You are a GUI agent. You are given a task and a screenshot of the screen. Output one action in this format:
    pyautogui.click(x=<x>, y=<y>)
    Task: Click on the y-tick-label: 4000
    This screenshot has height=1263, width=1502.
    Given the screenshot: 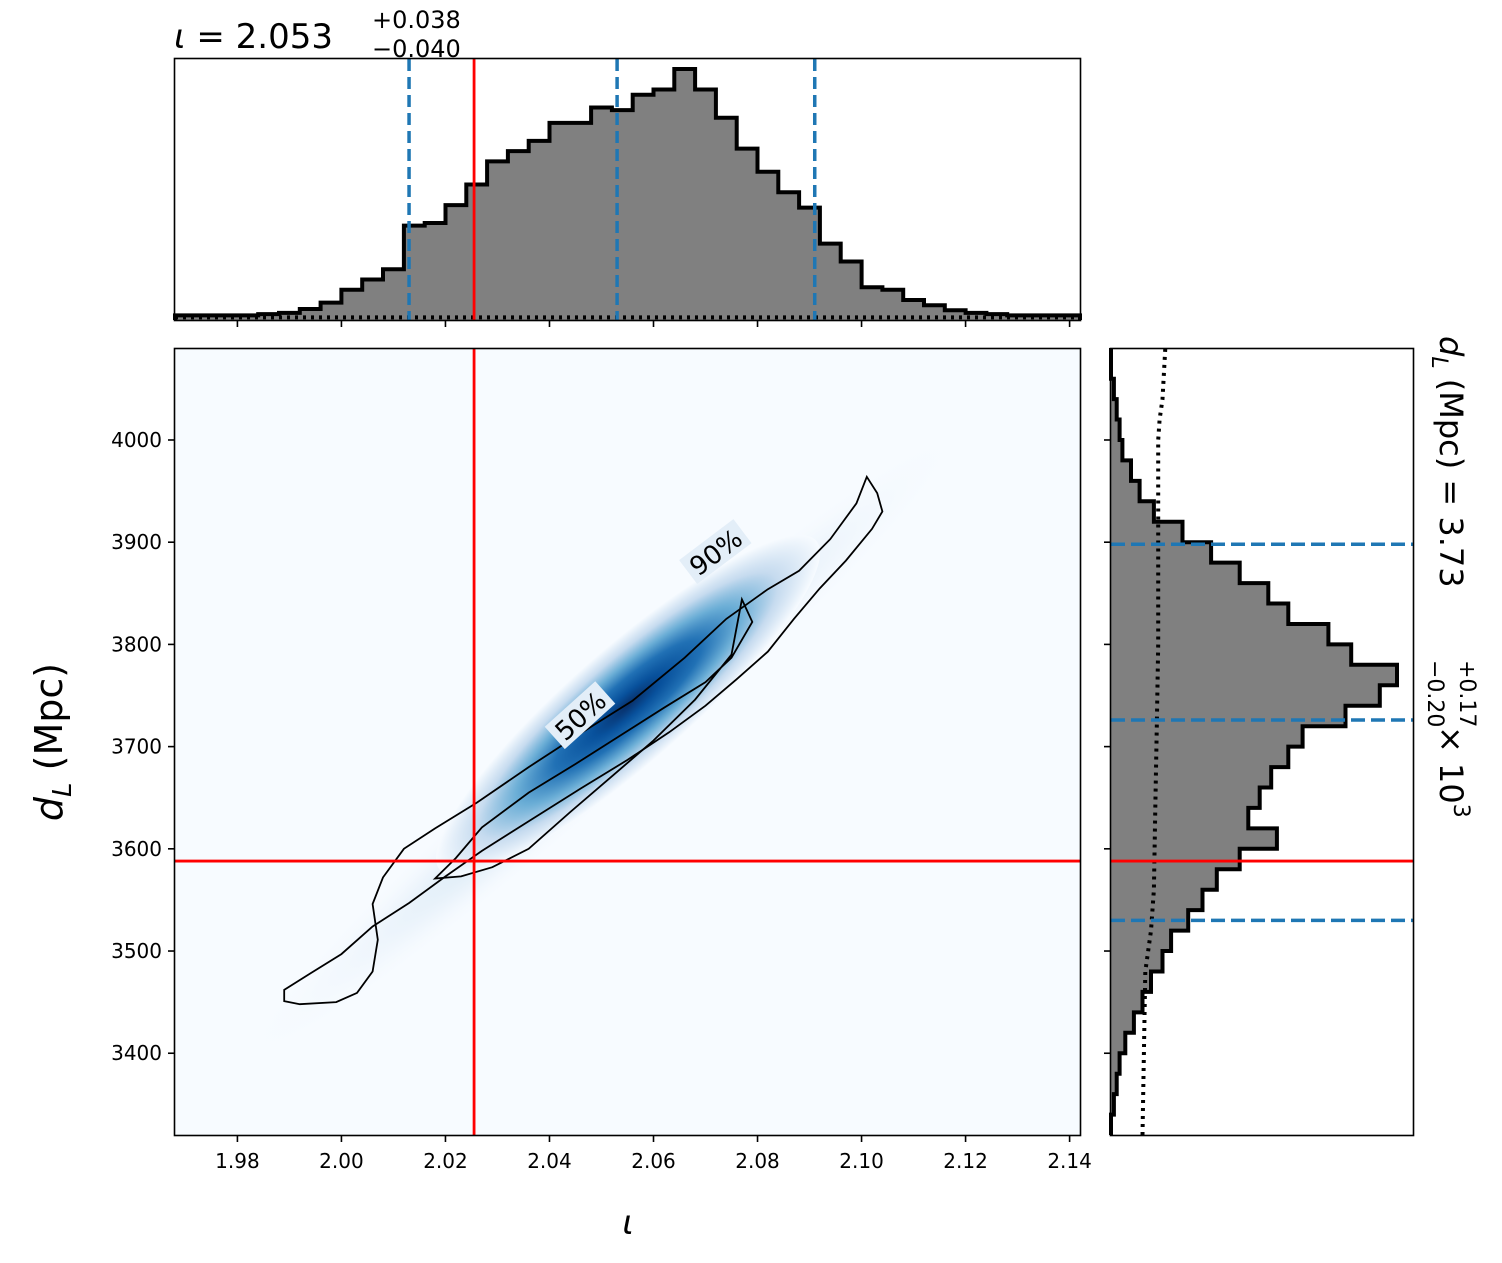 What is the action you would take?
    pyautogui.click(x=136, y=440)
    